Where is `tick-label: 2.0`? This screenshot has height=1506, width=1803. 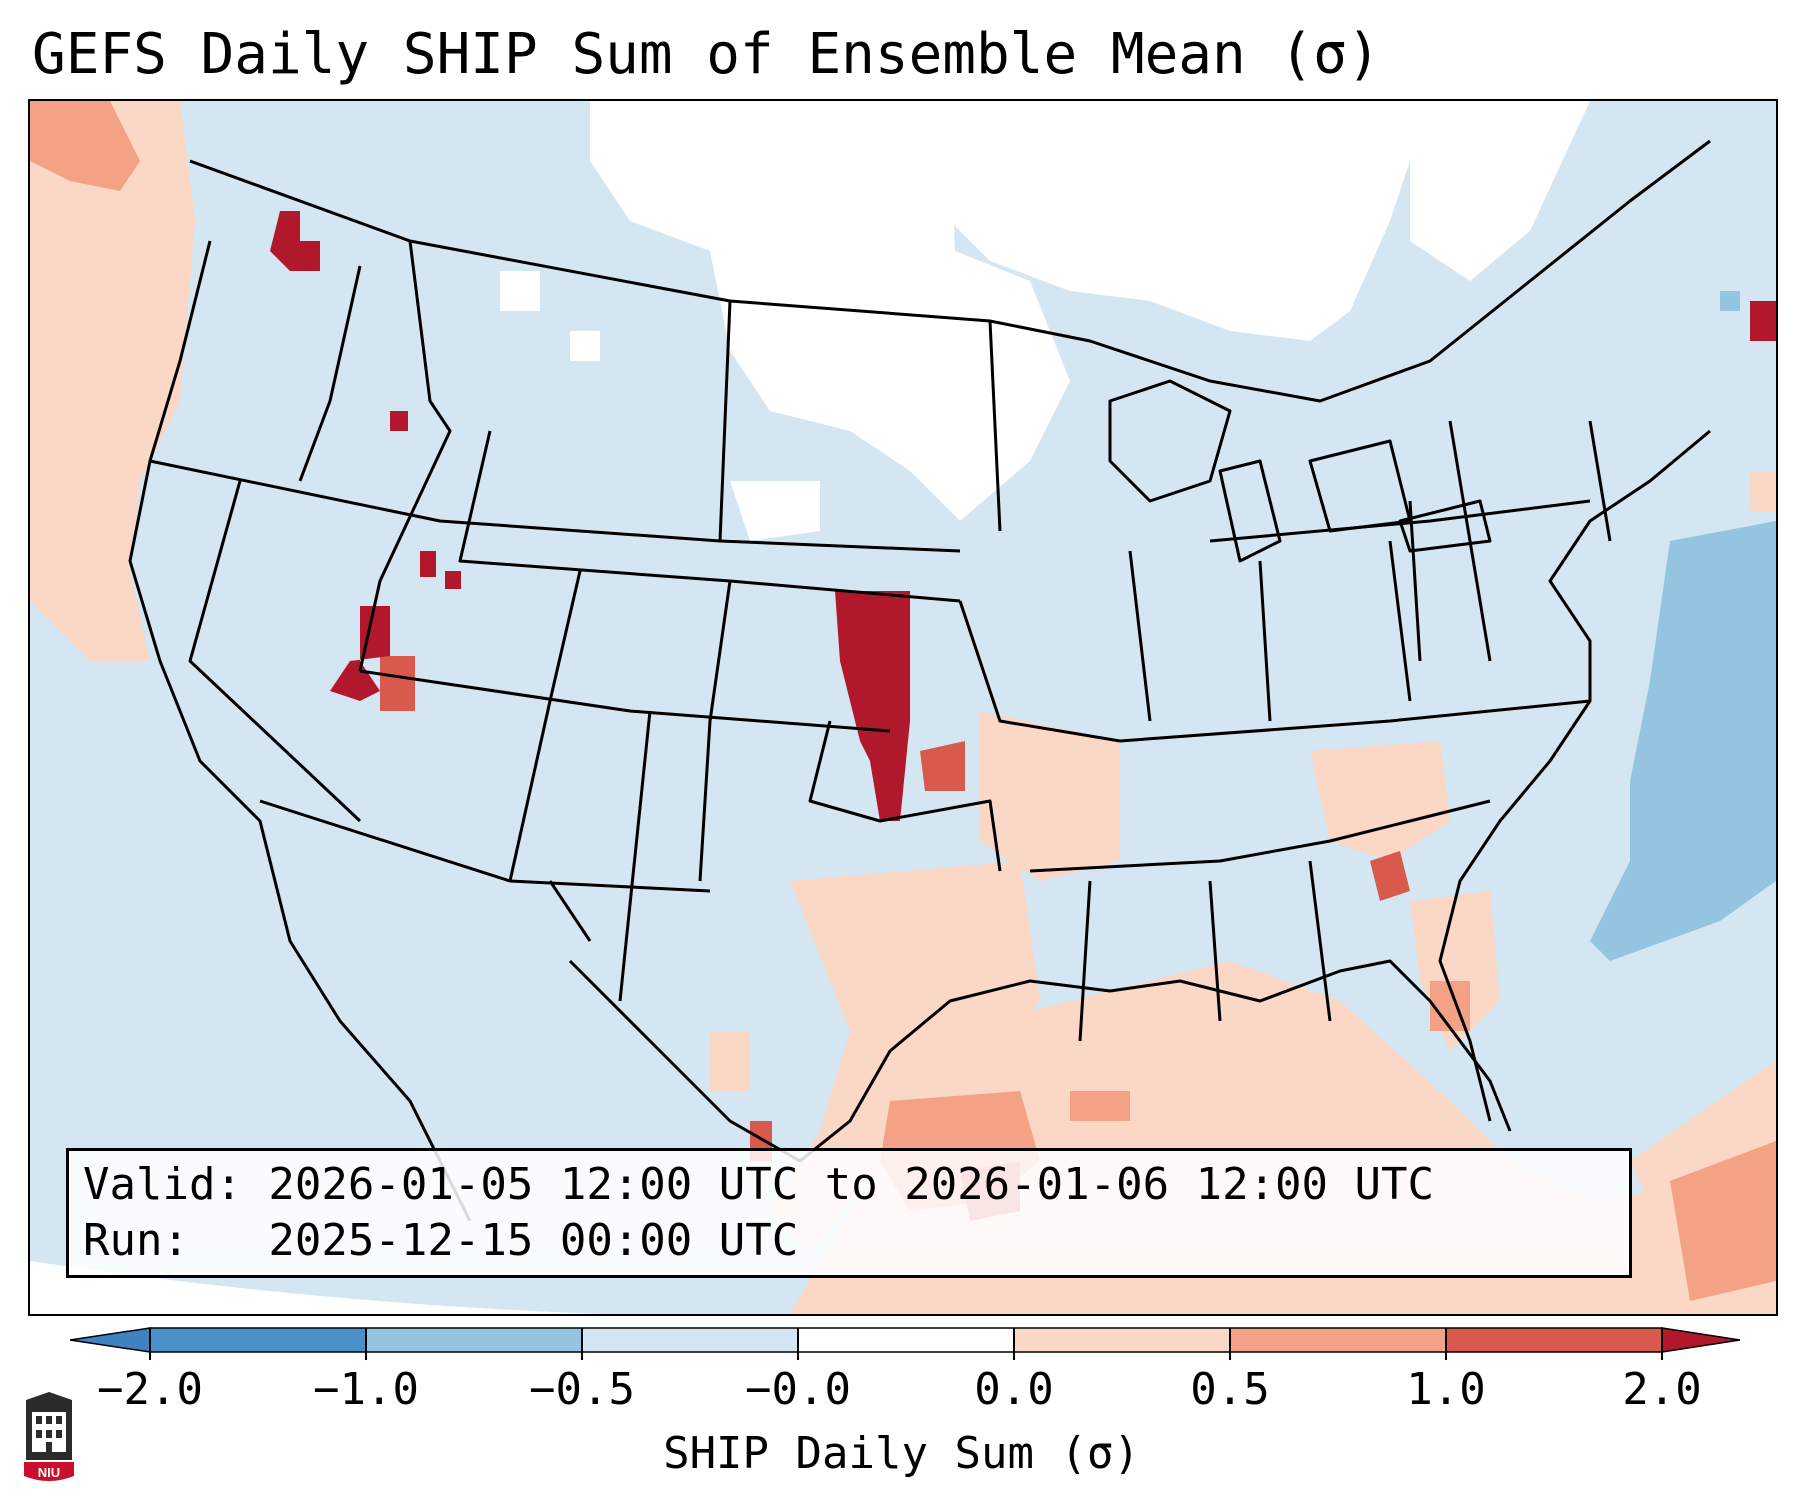
tick-label: 2.0 is located at coordinates (1662, 1389).